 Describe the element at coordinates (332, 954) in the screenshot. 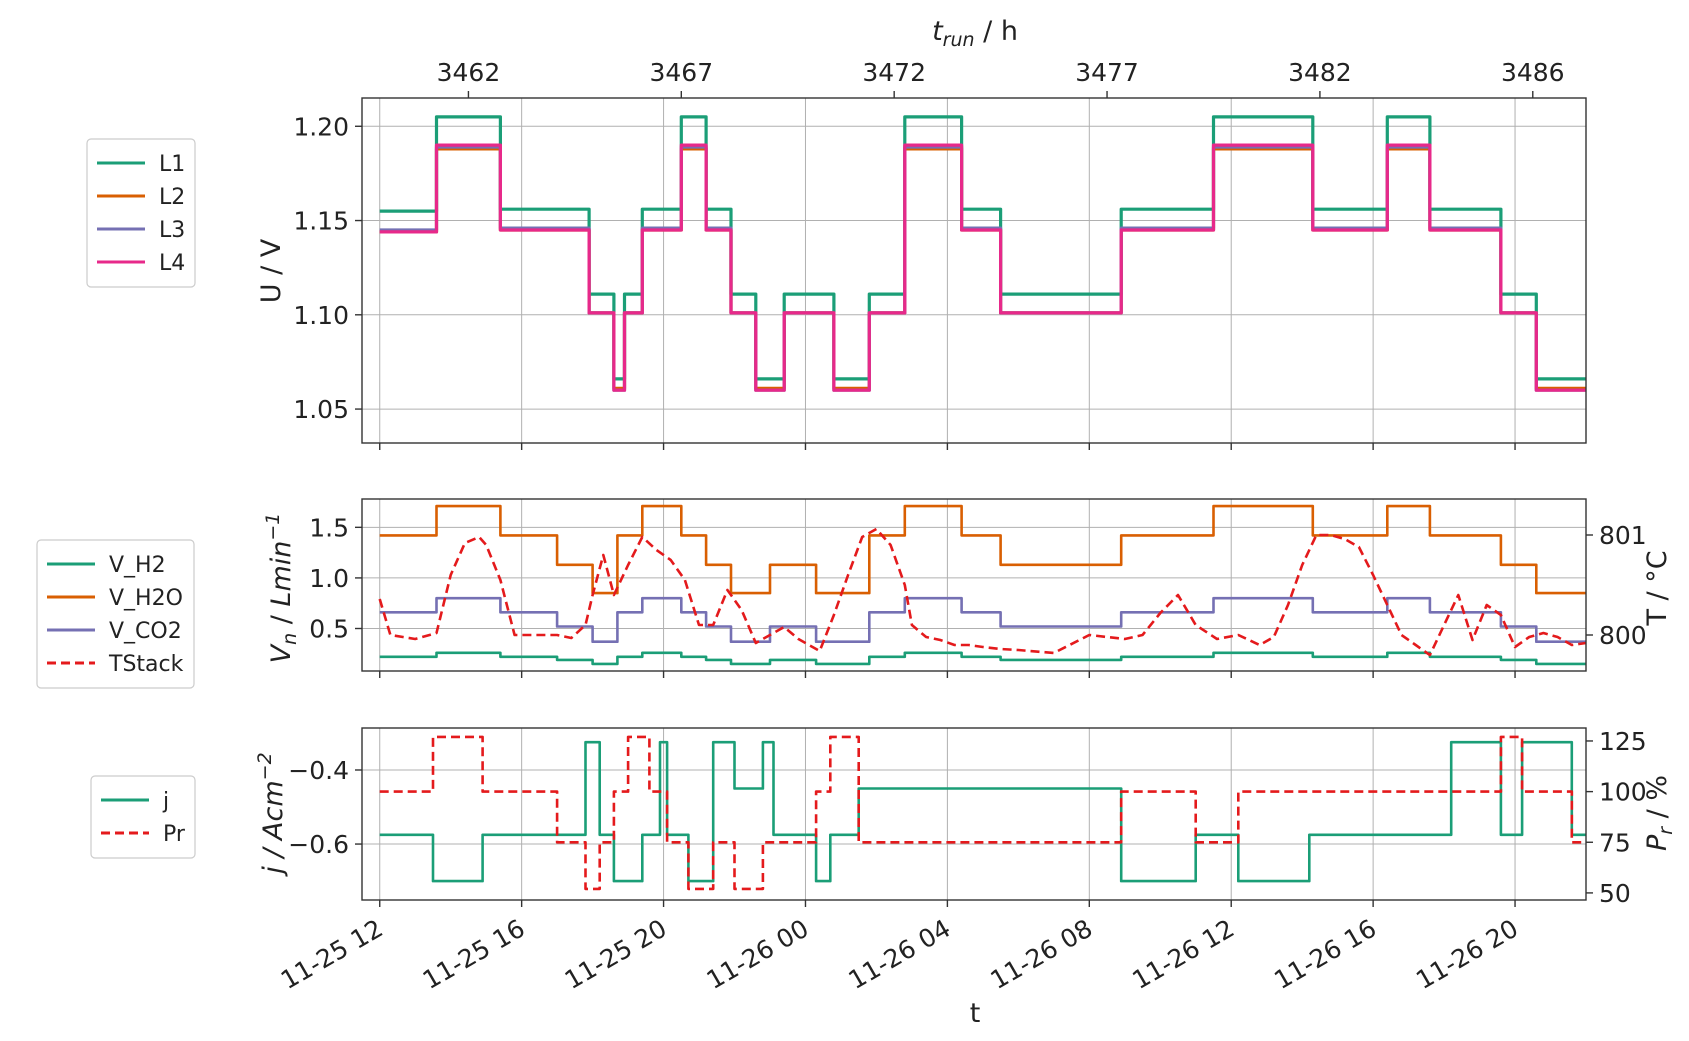

I see `x-tick-label: 11-25 12` at that location.